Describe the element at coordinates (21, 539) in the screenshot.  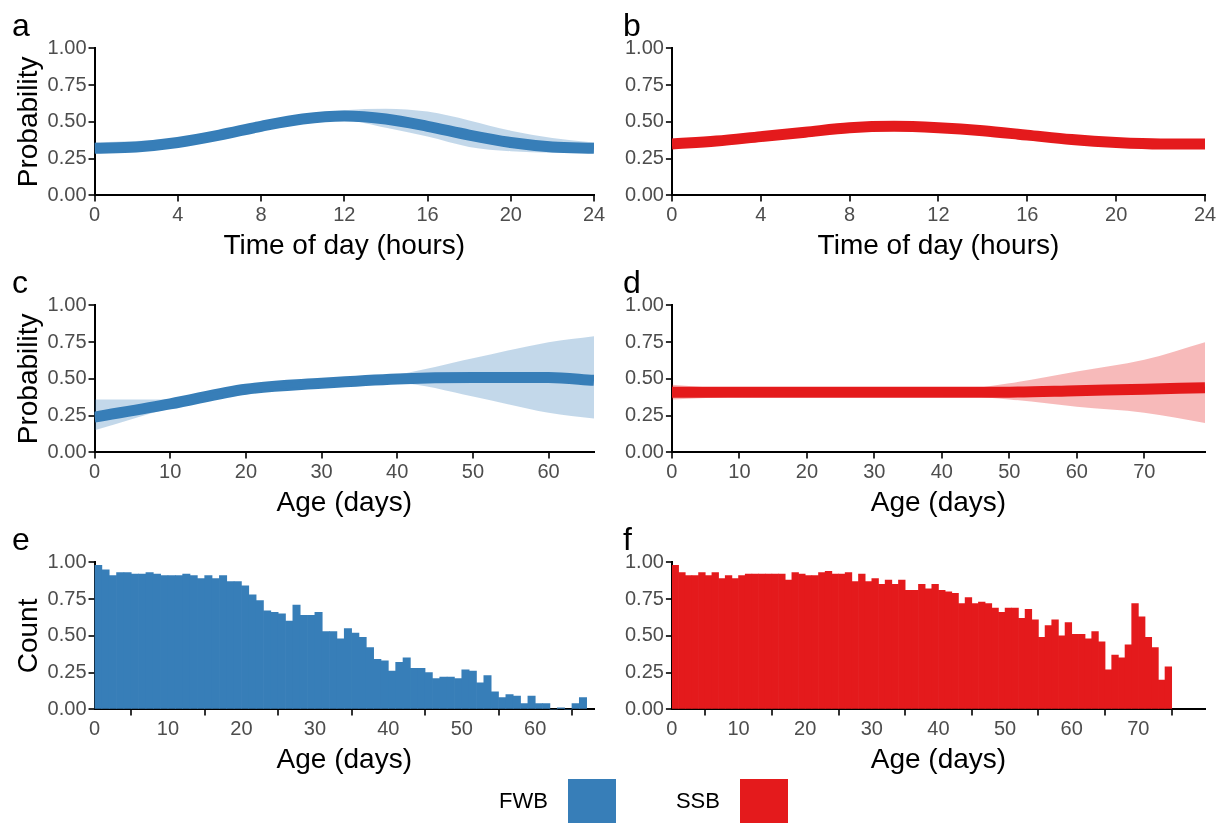
I see `chart-title: e` at that location.